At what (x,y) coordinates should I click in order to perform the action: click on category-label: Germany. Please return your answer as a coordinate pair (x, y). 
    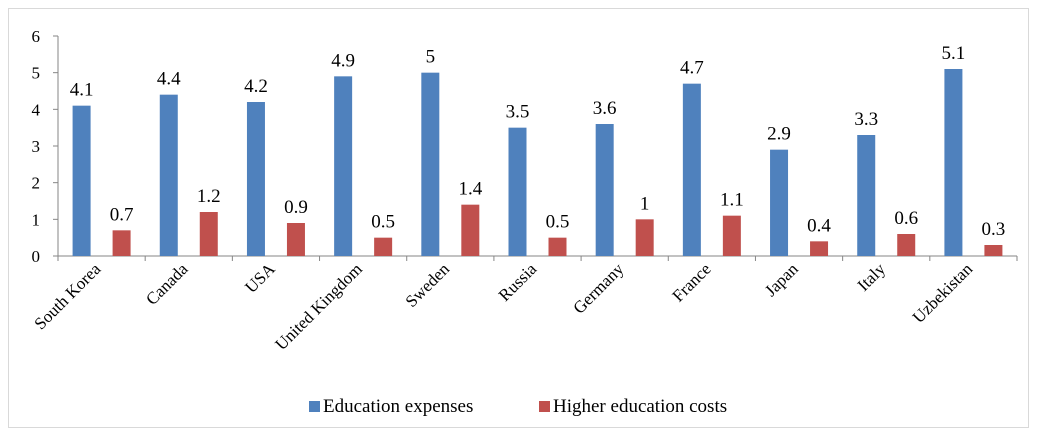
    Looking at the image, I should click on (598, 288).